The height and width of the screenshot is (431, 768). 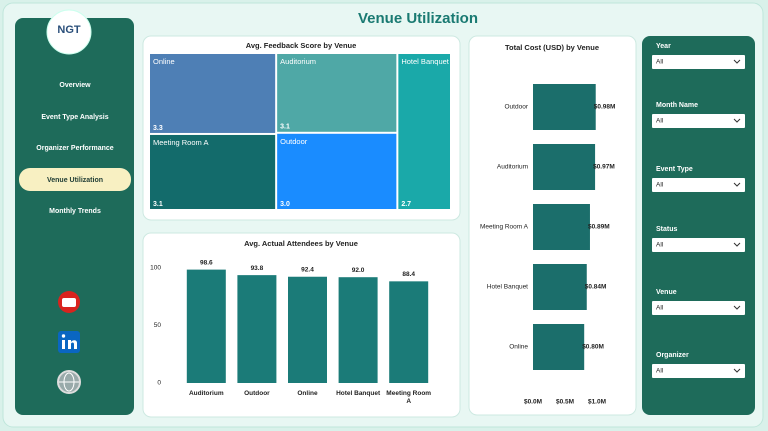 I want to click on x-label-box: Online, so click(x=307, y=393).